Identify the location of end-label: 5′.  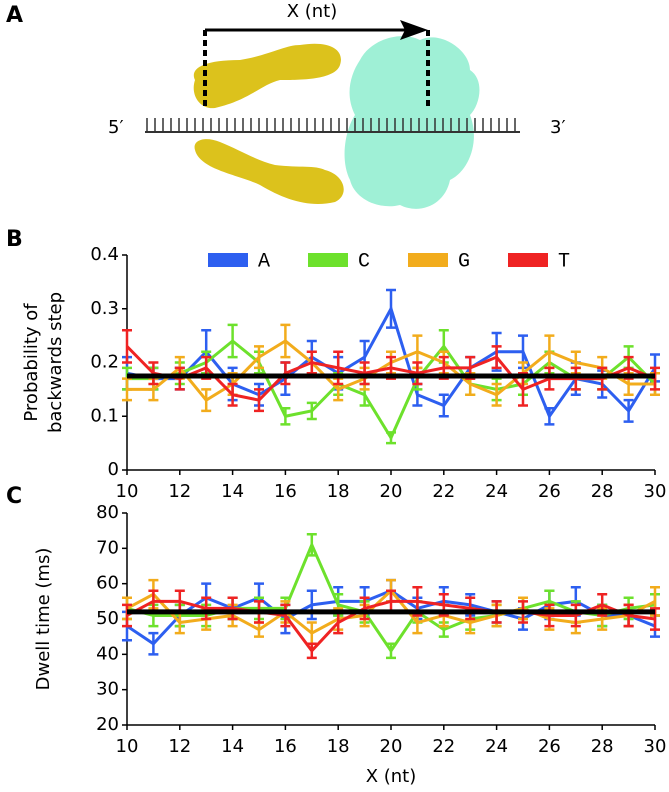
(116, 127).